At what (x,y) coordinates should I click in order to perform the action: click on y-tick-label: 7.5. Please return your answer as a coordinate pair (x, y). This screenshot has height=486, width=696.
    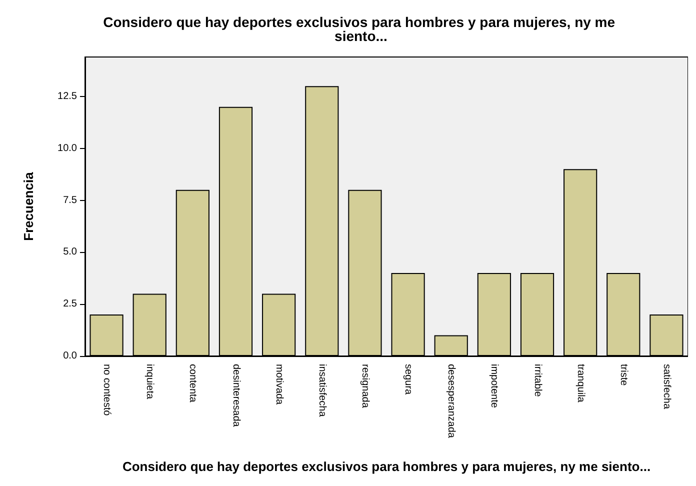
    Looking at the image, I should click on (70, 200).